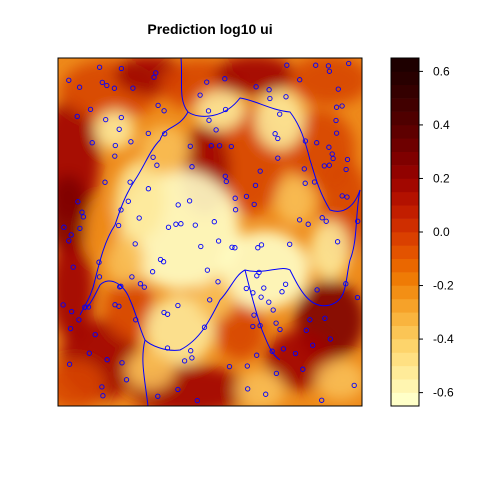 The height and width of the screenshot is (480, 480). I want to click on colorbar-ticks: 0.6 0.4 0.2 0.0 -0.2 -0.4 -0.6, so click(436, 232).